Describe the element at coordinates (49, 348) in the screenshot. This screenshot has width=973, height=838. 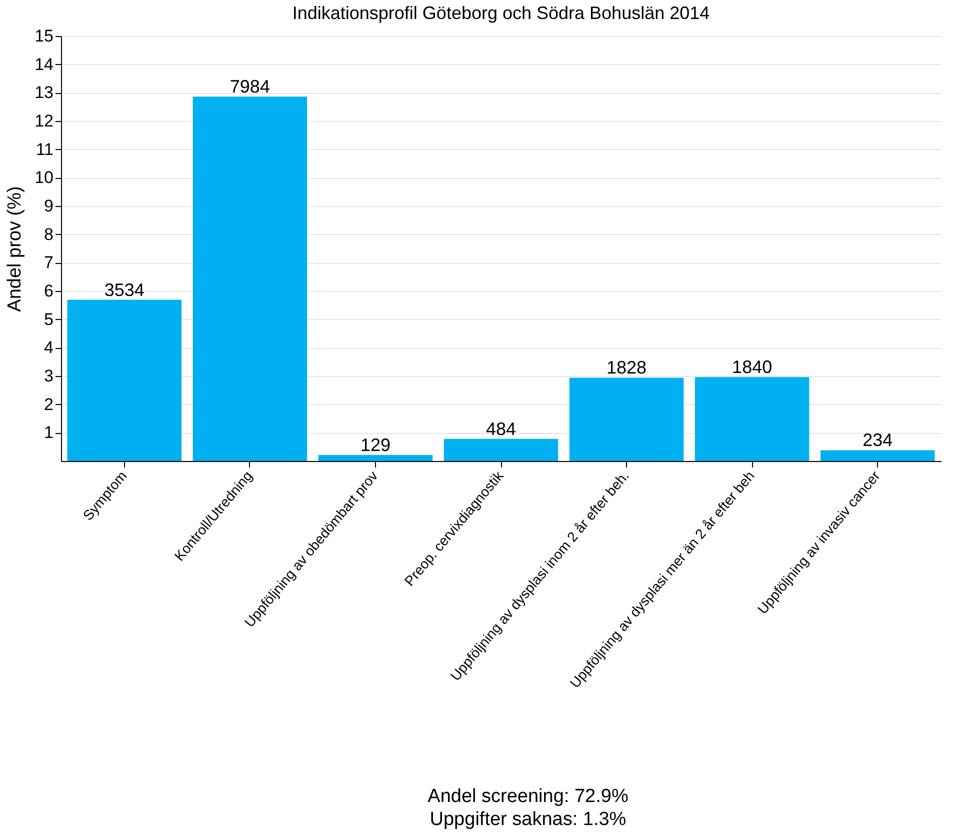
I see `y-tick-label: 4` at that location.